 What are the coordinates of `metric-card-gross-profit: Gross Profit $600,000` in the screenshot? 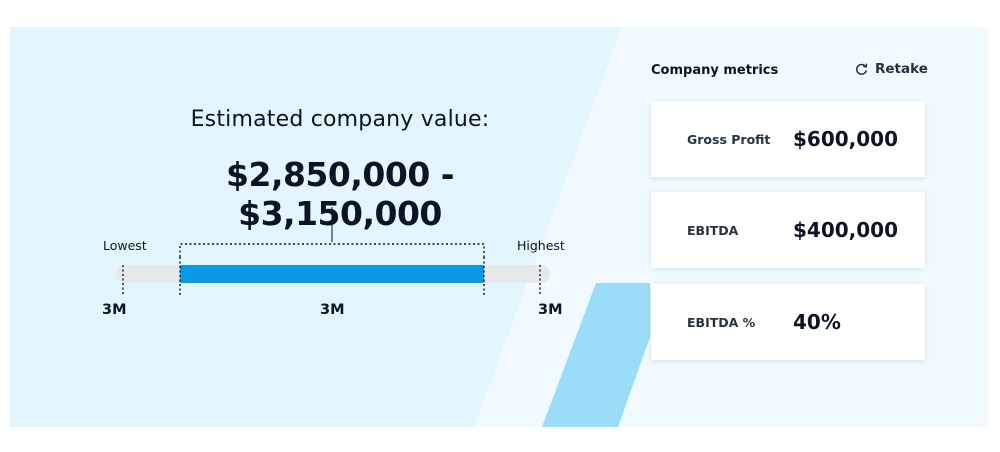 It's located at (788, 139).